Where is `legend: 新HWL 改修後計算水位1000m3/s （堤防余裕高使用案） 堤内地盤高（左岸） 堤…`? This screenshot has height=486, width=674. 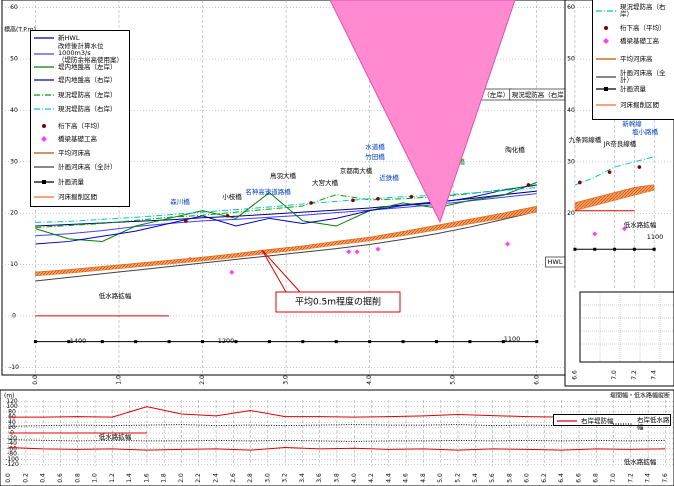 legend: 新HWL 改修後計算水位1000m3/s （堤防余裕高使用案） 堤内地盤高（左岸） 堤… is located at coordinates (80, 118).